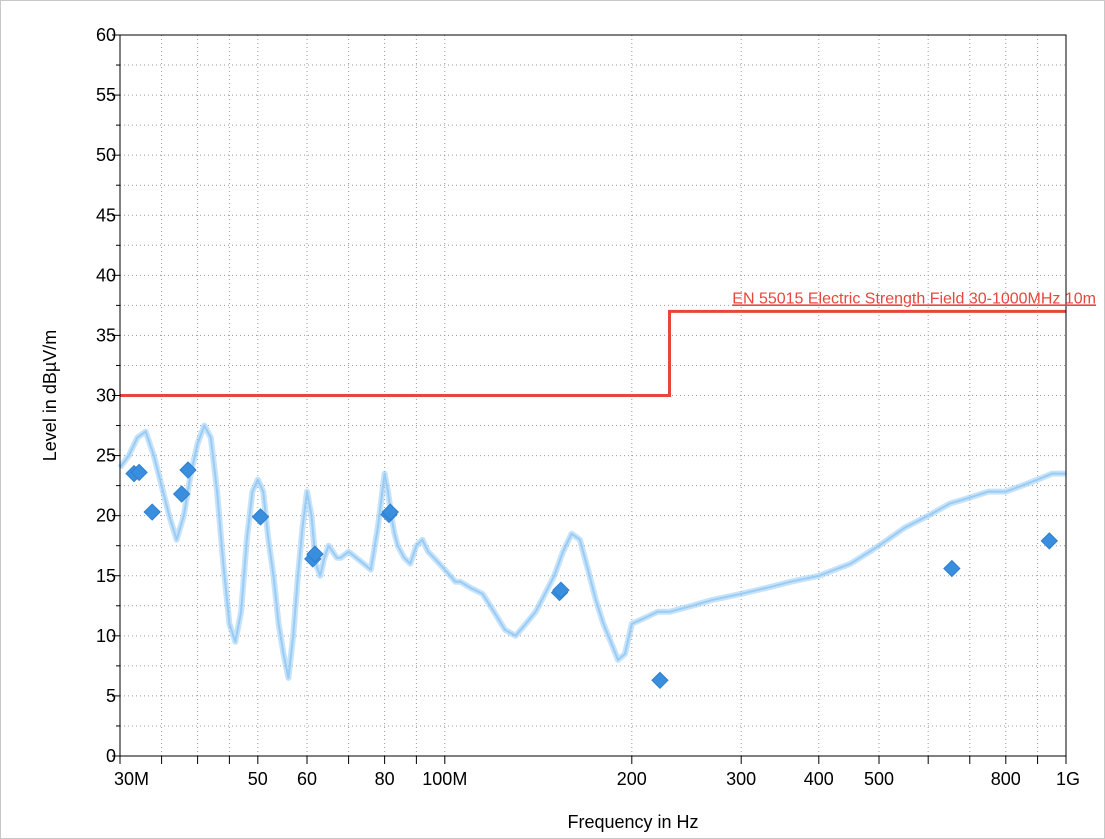 This screenshot has width=1105, height=839. I want to click on x-tick-label: 100M, so click(444, 779).